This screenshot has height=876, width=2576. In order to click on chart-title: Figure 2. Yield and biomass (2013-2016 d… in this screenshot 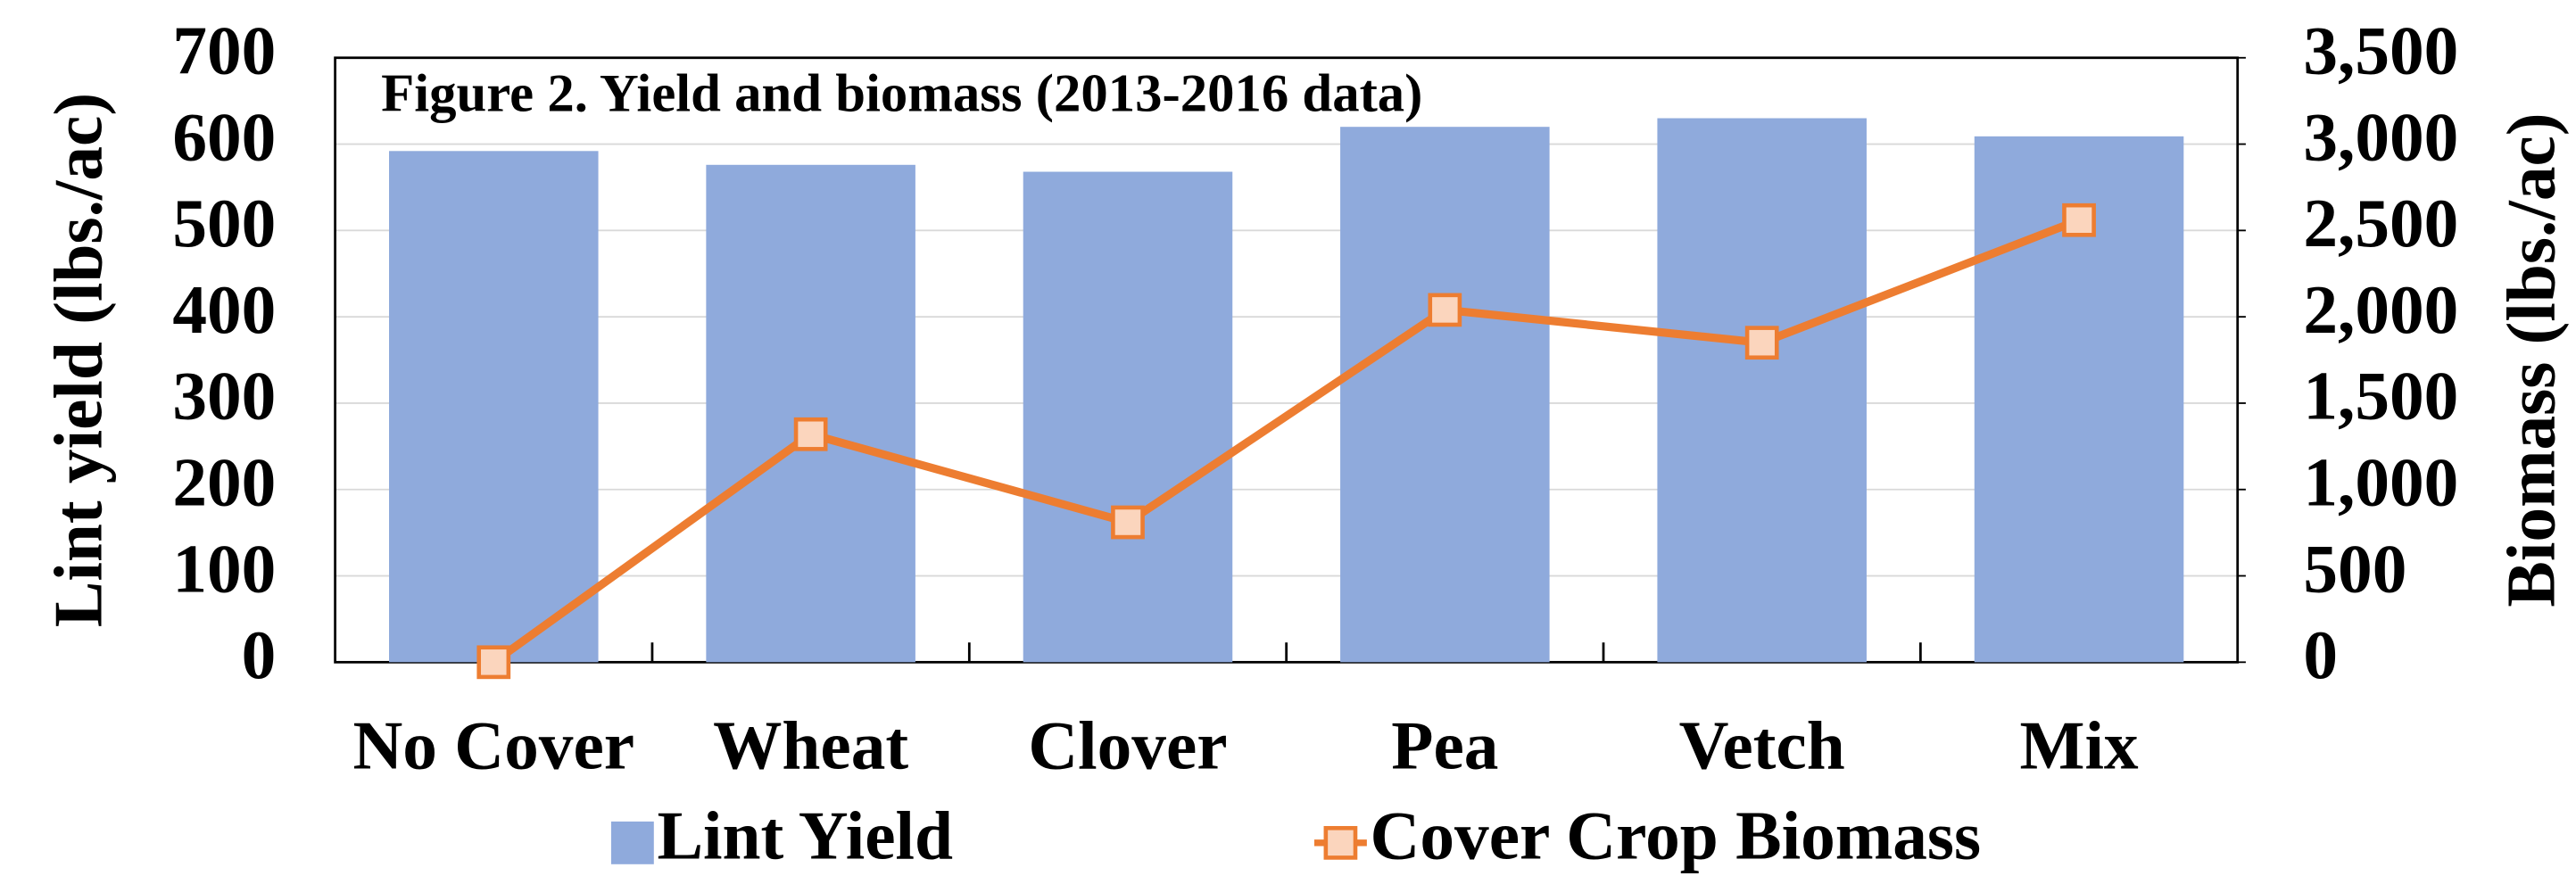, I will do `click(901, 94)`.